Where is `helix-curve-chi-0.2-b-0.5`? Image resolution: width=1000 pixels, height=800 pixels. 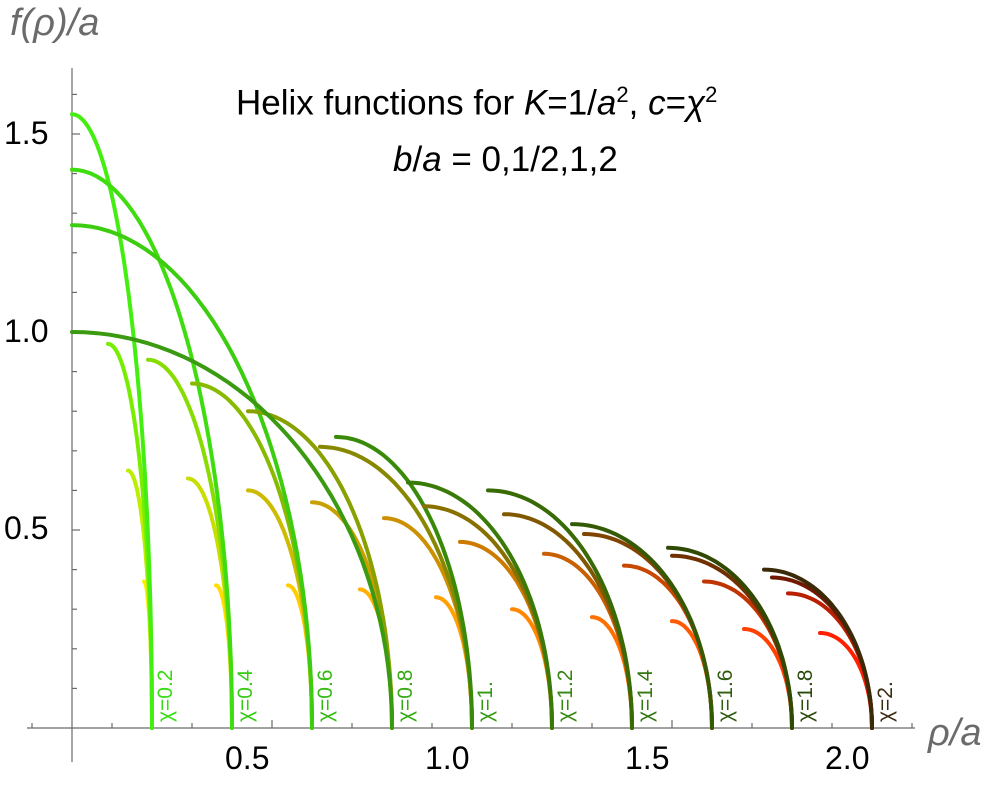 helix-curve-chi-0.2-b-0.5 is located at coordinates (130, 535).